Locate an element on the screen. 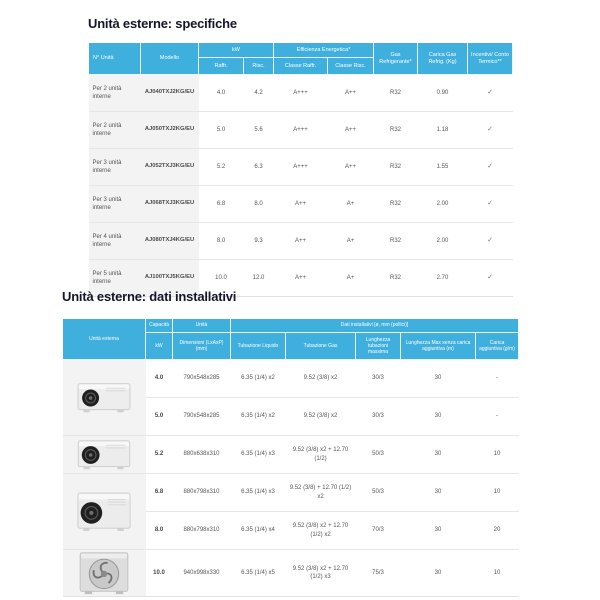 The height and width of the screenshot is (600, 600). cell-capacita: 5.0 is located at coordinates (159, 416).